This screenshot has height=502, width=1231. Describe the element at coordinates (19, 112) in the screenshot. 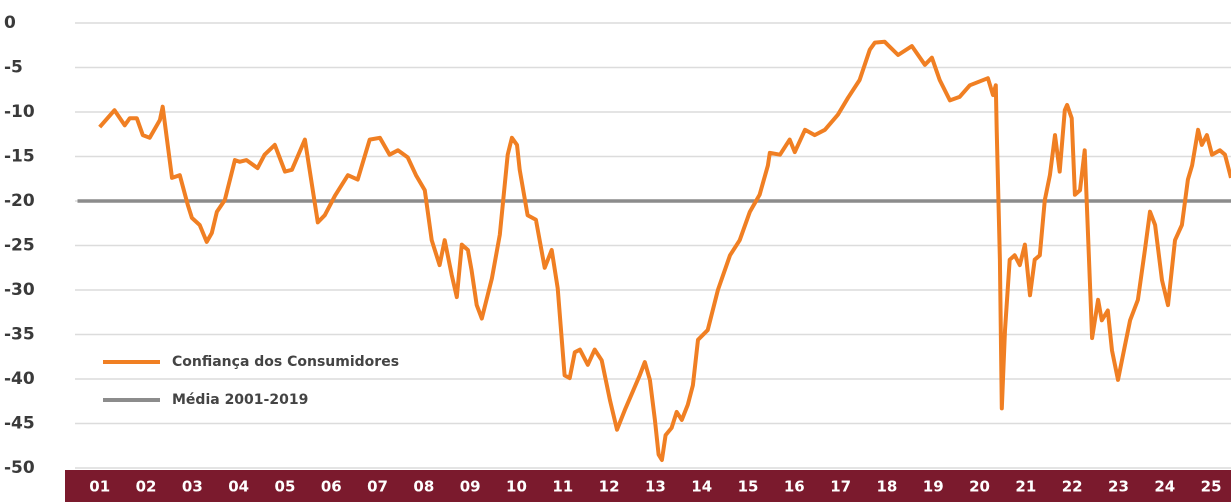

I see `y-tick-label: -10` at that location.